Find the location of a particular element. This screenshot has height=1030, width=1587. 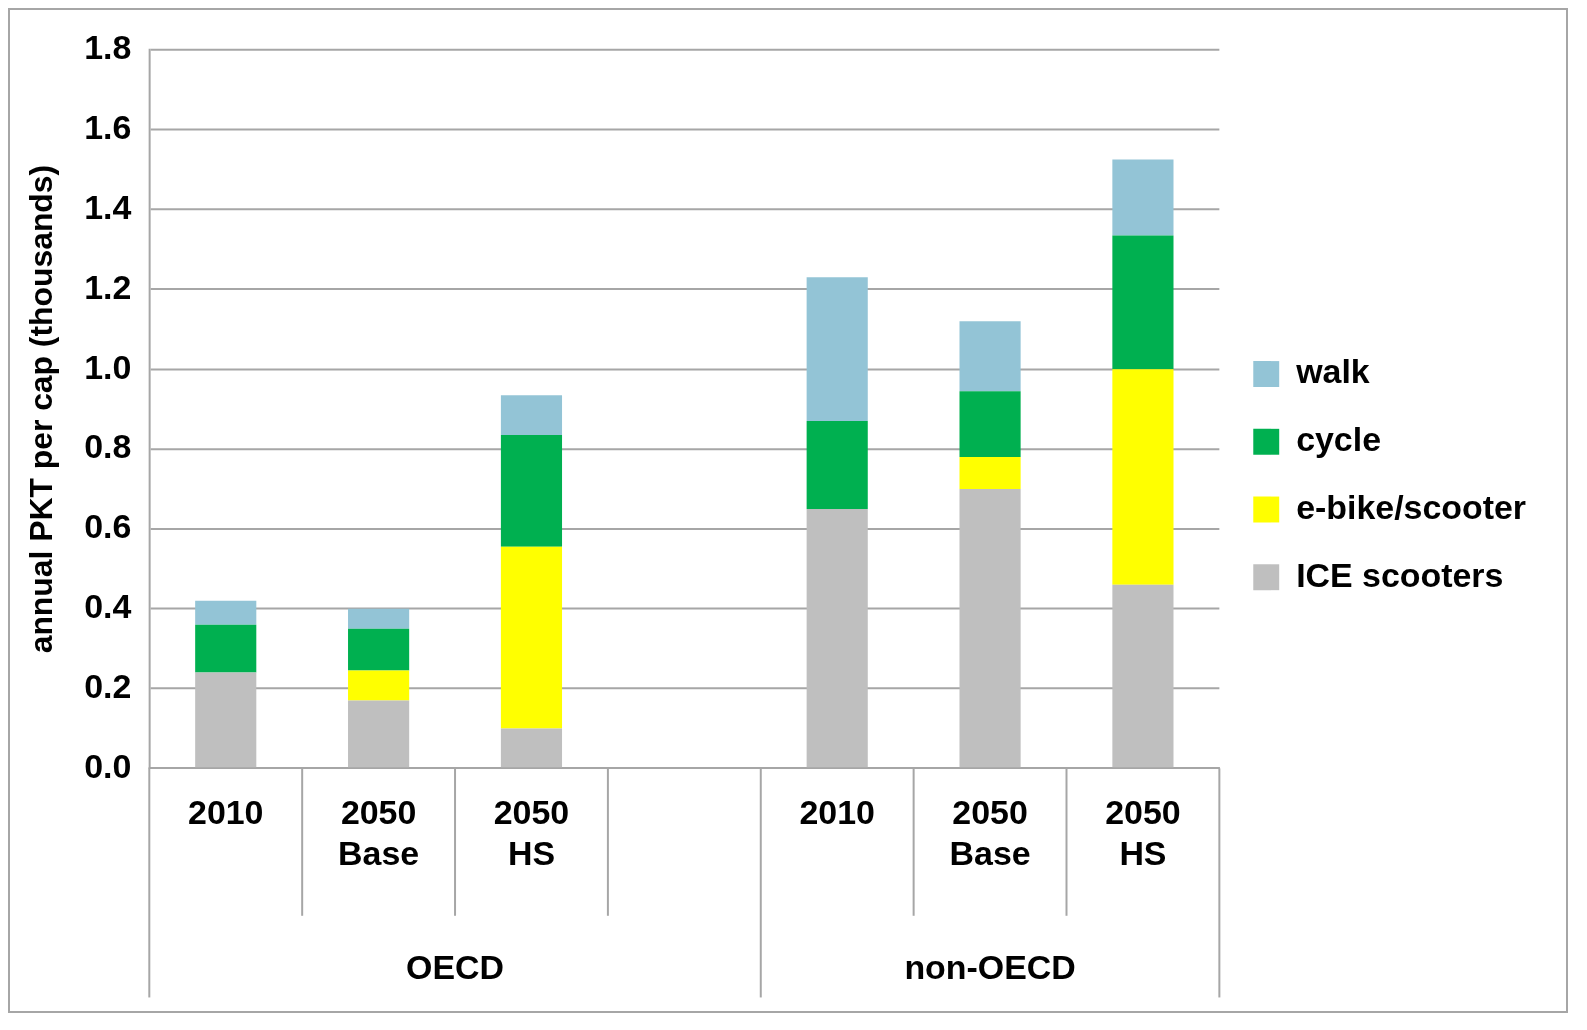

y-tick-label: 1.8 is located at coordinates (108, 47).